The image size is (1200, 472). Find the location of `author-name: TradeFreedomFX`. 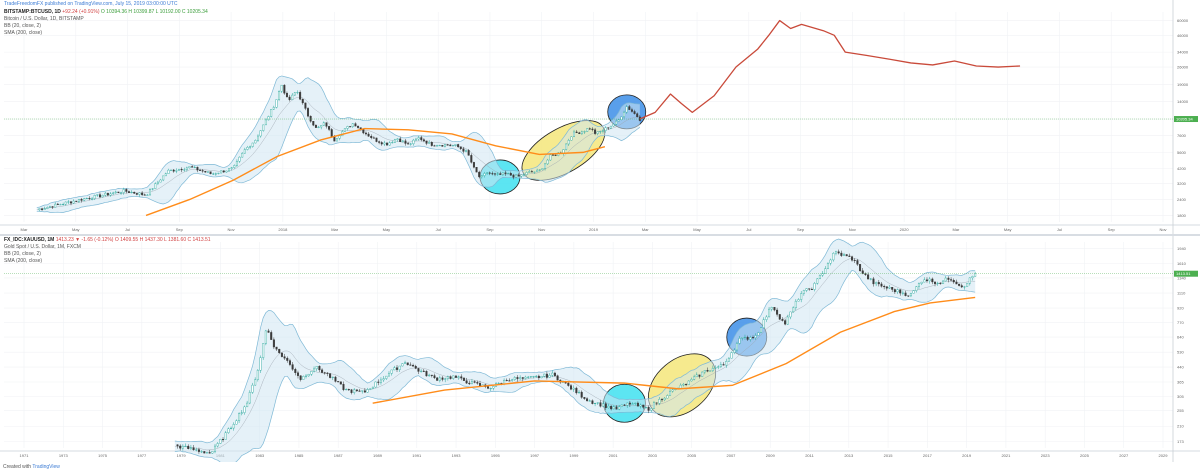

author-name: TradeFreedomFX is located at coordinates (24, 4).